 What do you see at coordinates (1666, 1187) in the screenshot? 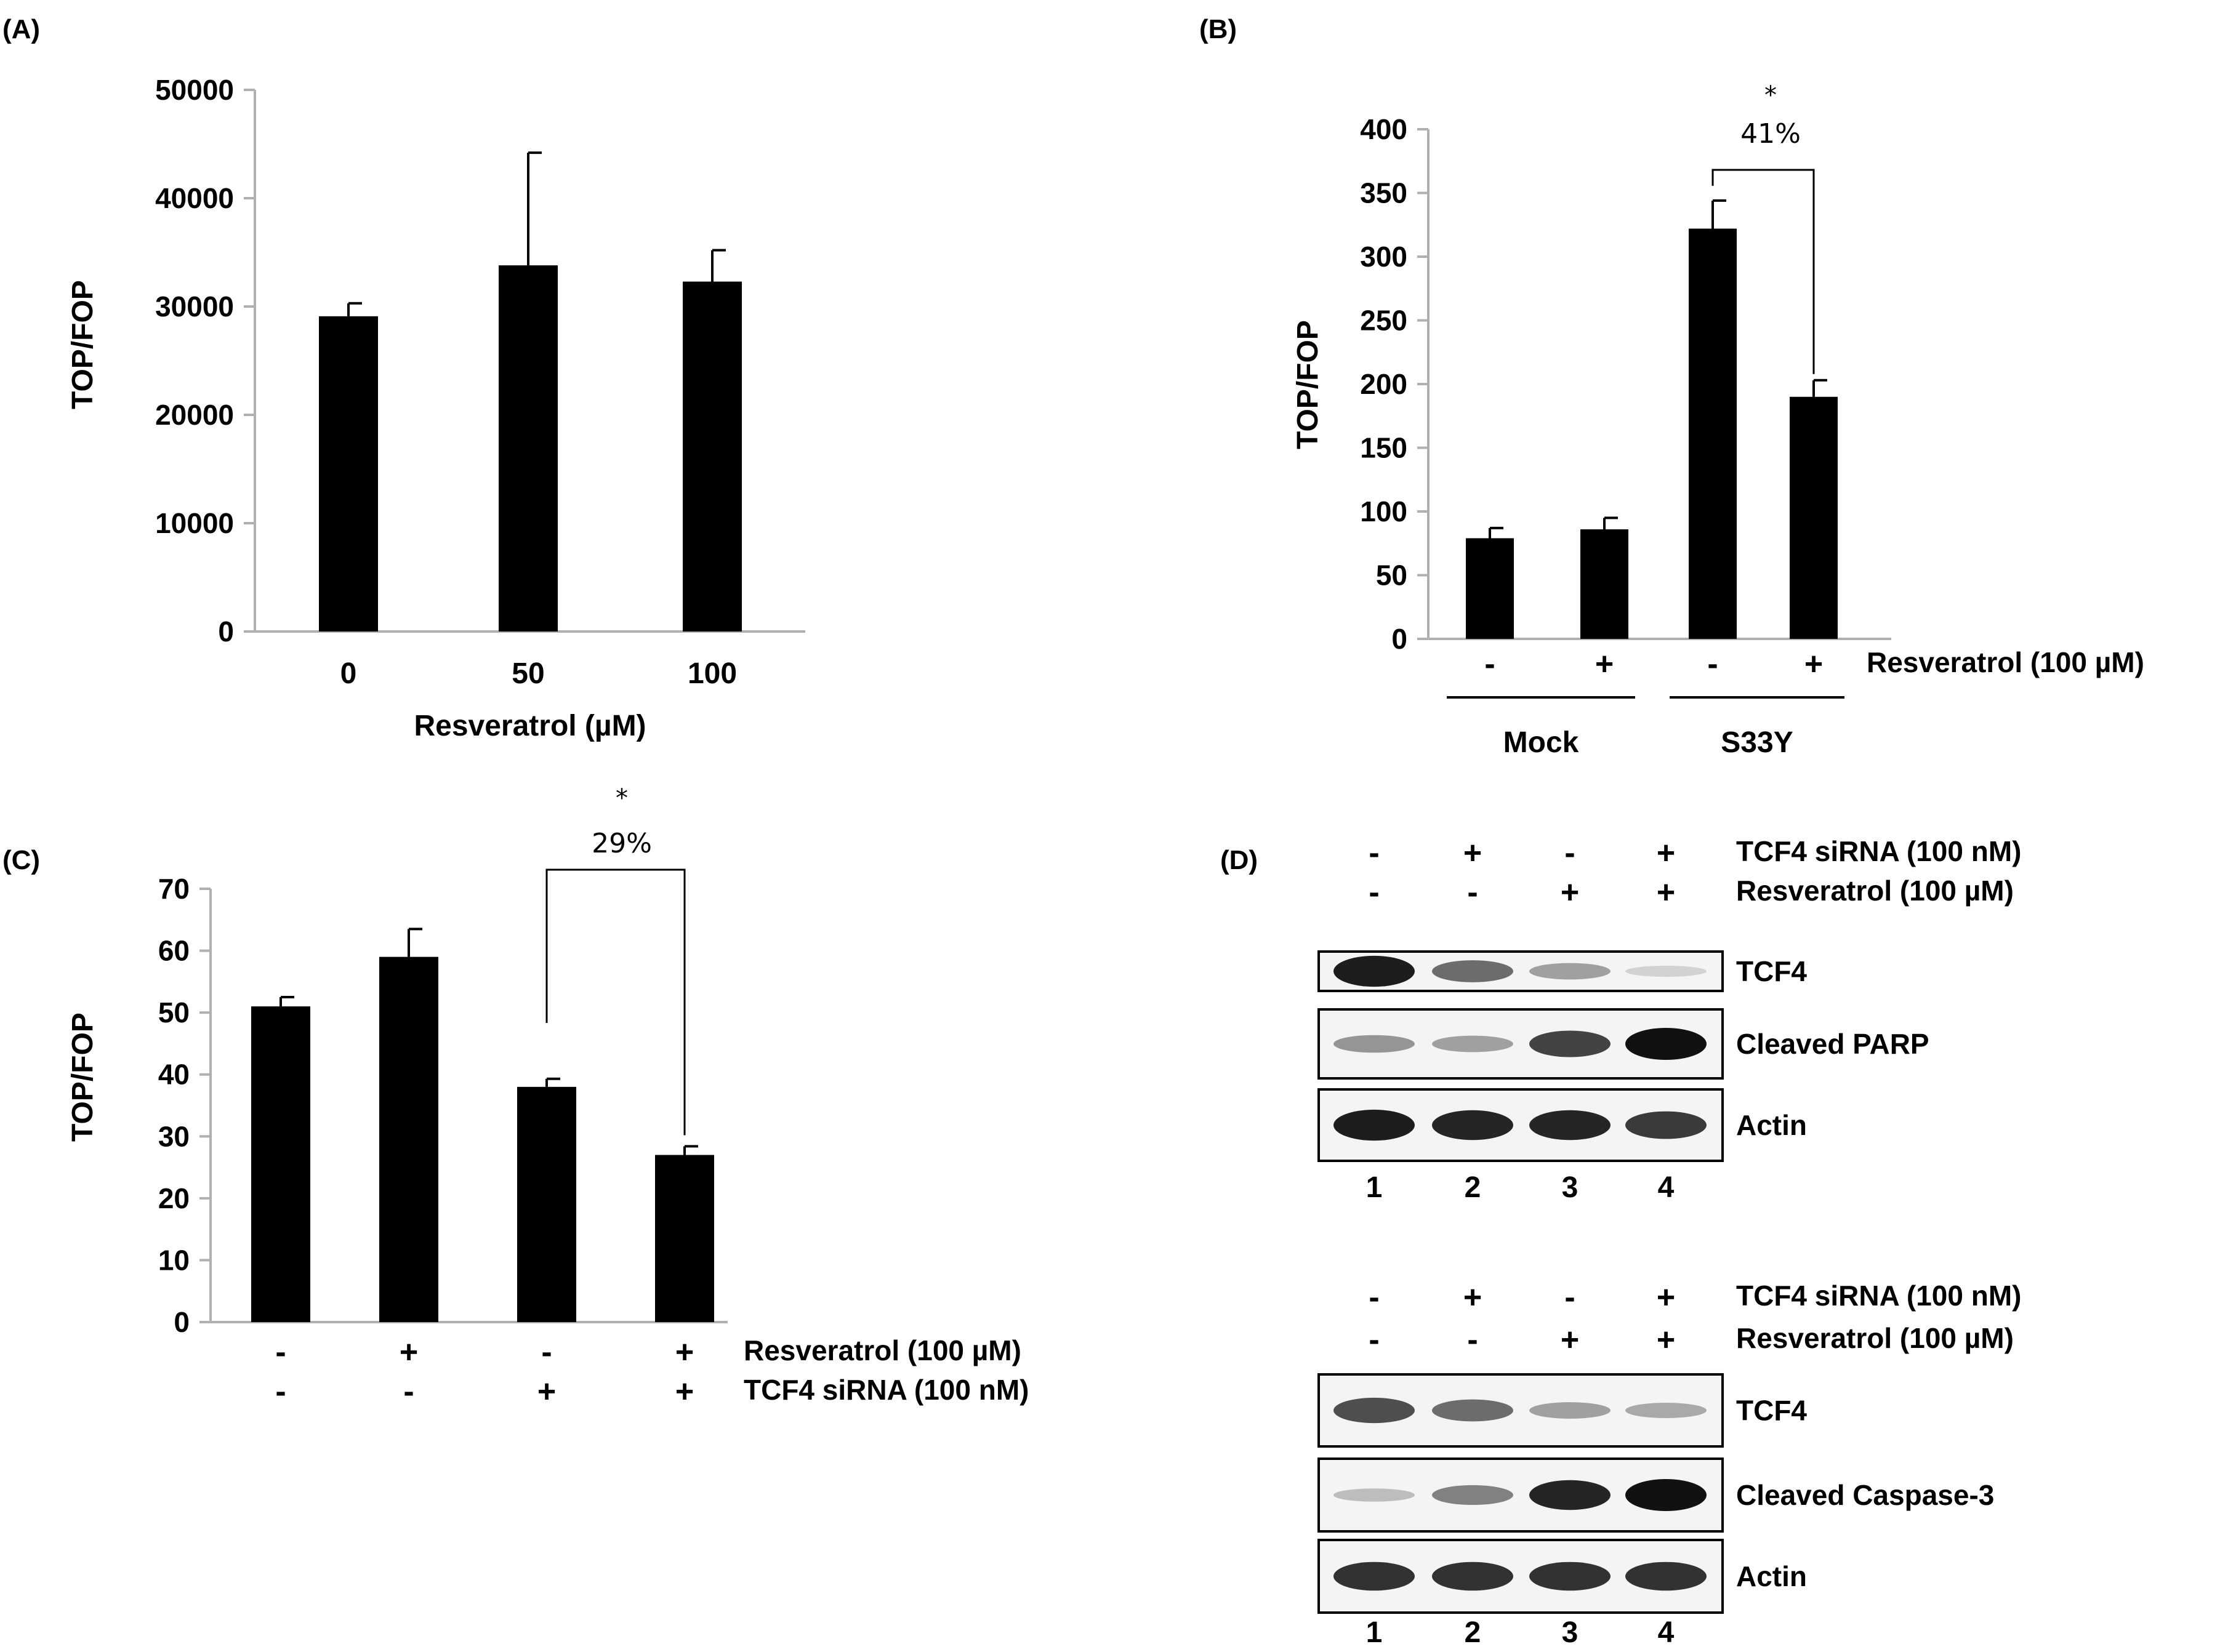
I see `lane-number: 4` at bounding box center [1666, 1187].